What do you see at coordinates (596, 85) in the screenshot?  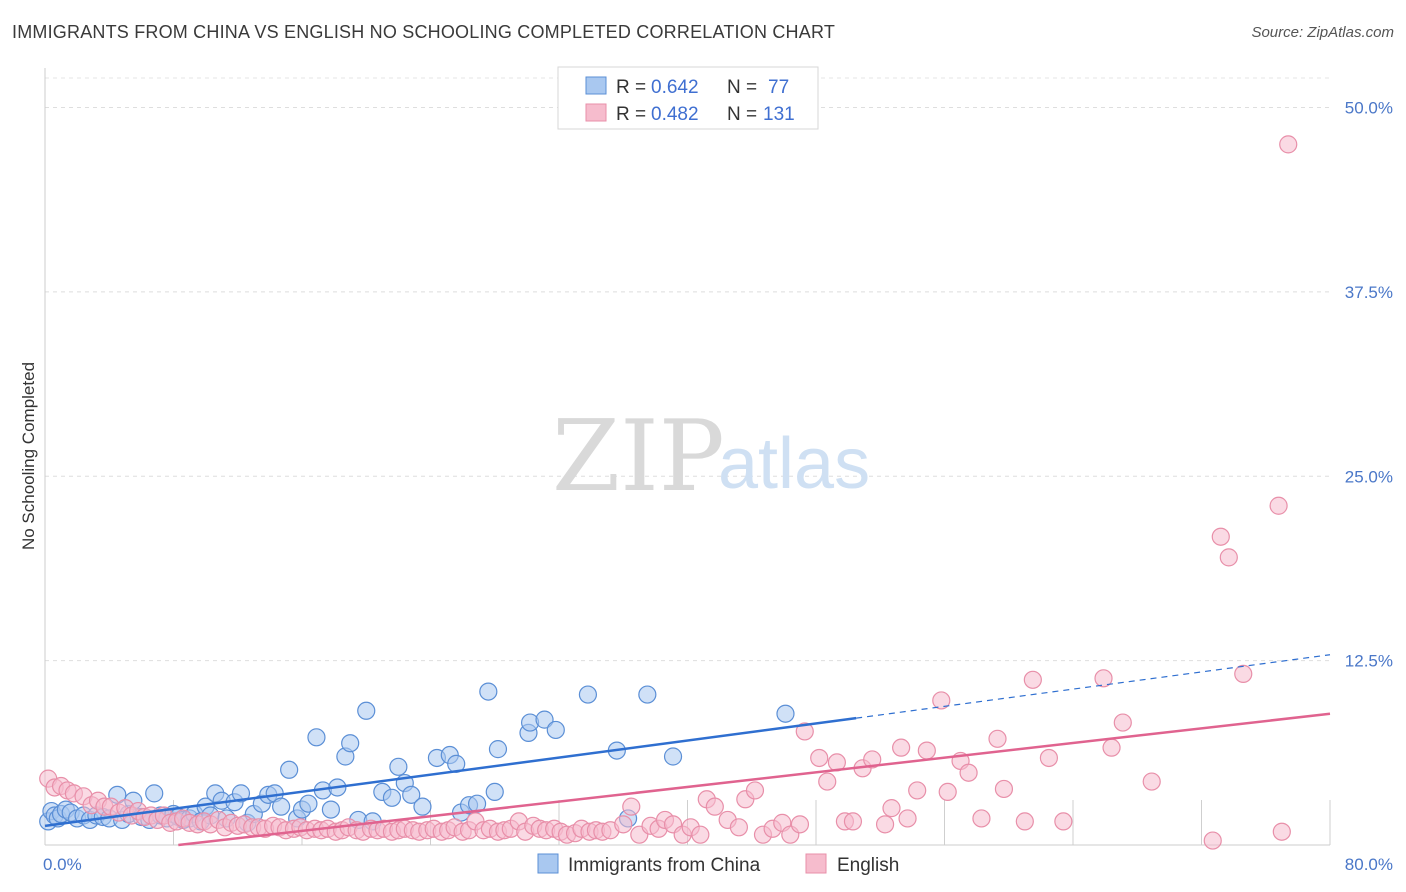 I see `legend-swatch-china` at bounding box center [596, 85].